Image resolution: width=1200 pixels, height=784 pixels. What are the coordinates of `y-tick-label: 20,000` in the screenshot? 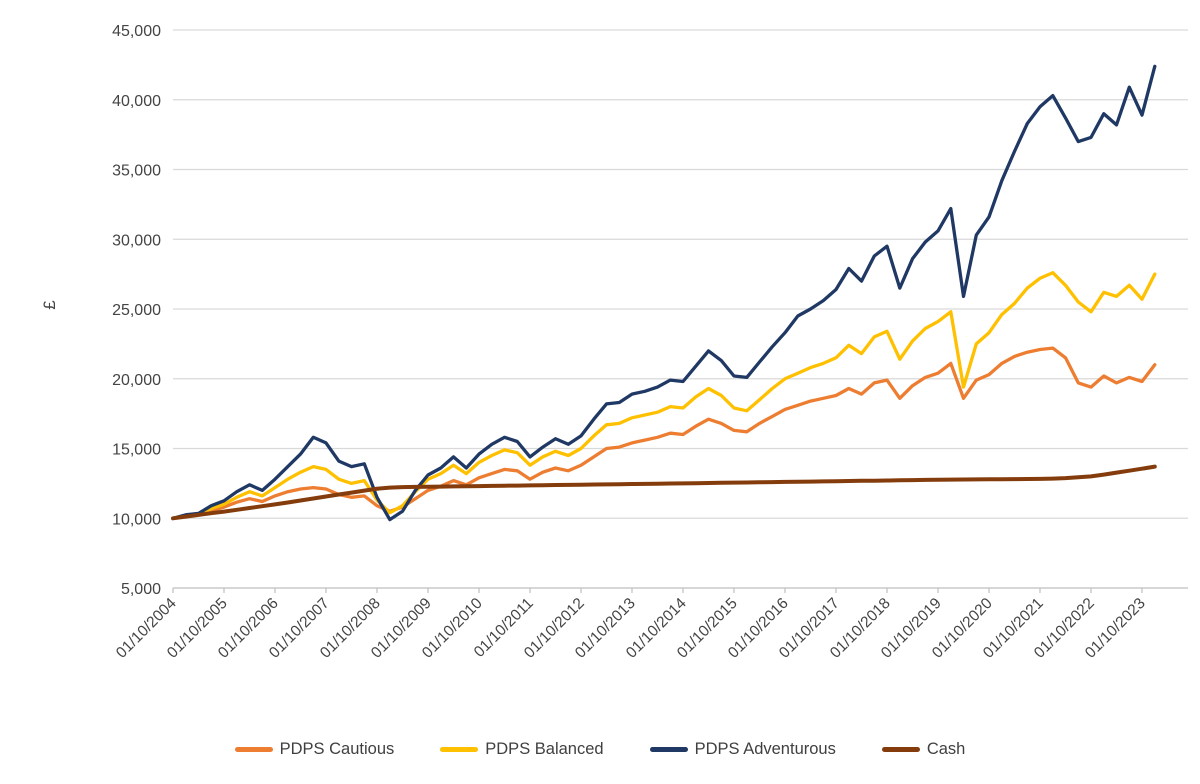 It's located at (136, 380).